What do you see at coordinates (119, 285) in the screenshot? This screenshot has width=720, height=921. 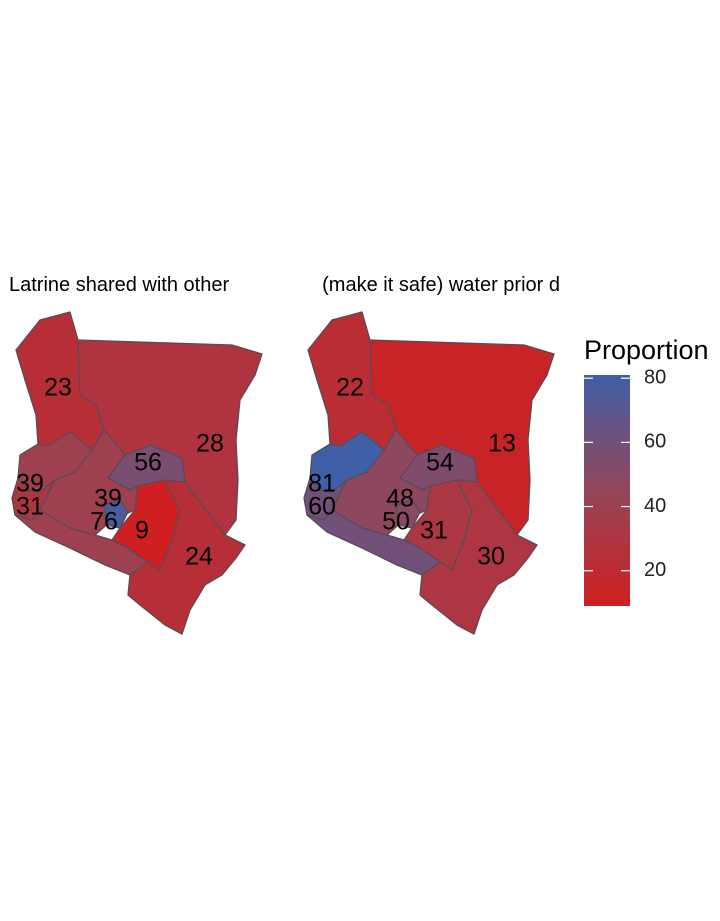 I see `panel-title-1: Latrine shared with other` at bounding box center [119, 285].